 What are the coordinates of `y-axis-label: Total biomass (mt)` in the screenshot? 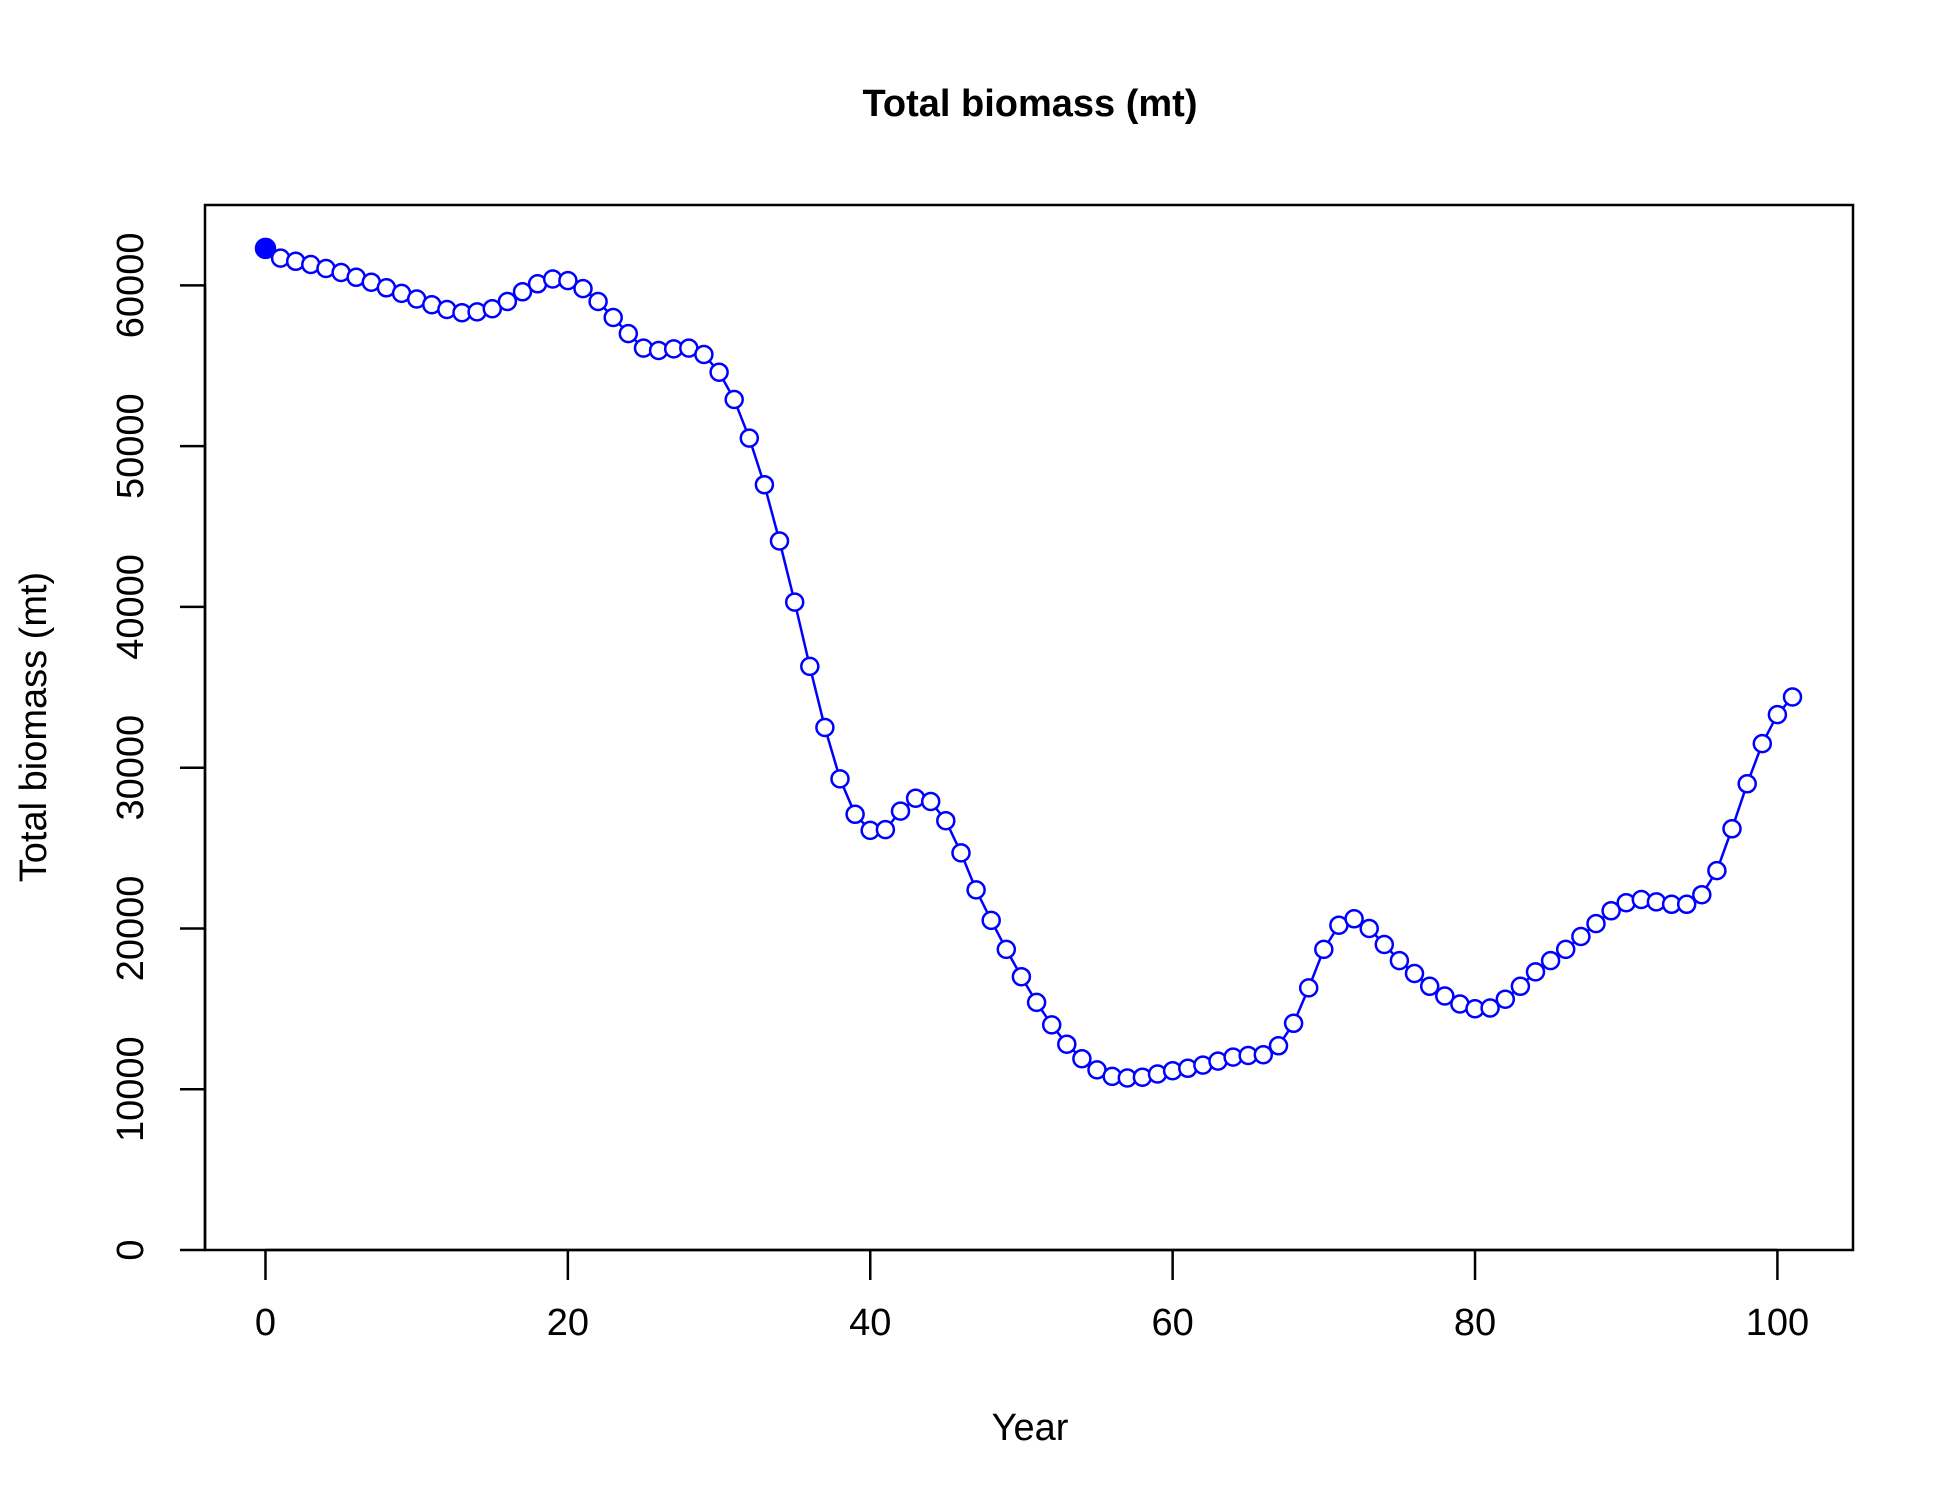 It's located at (34, 727).